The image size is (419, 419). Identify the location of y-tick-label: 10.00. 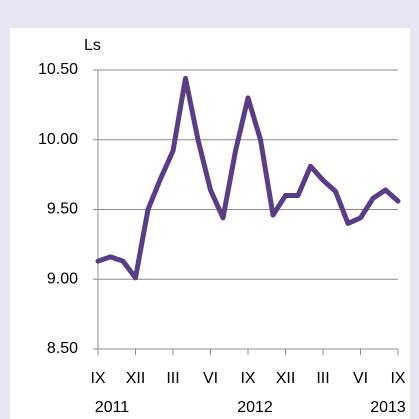
(58, 139).